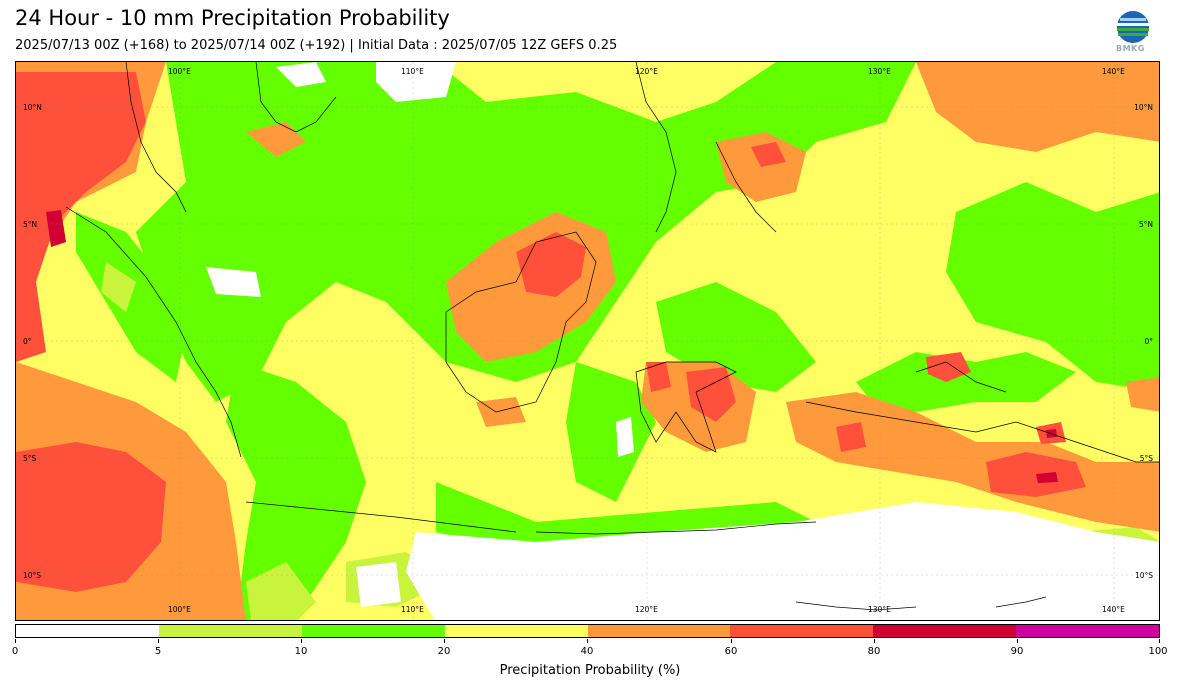 The width and height of the screenshot is (1180, 690). Describe the element at coordinates (731, 651) in the screenshot. I see `colorbar-tick-label: 60` at that location.